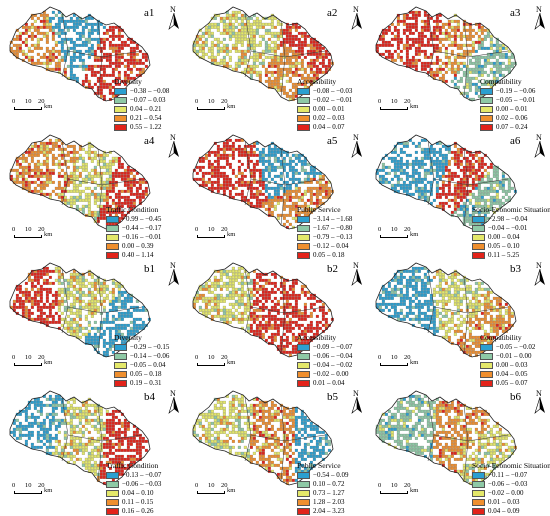  What do you see at coordinates (317, 337) in the screenshot?
I see `legend-title: Accessibility` at bounding box center [317, 337].